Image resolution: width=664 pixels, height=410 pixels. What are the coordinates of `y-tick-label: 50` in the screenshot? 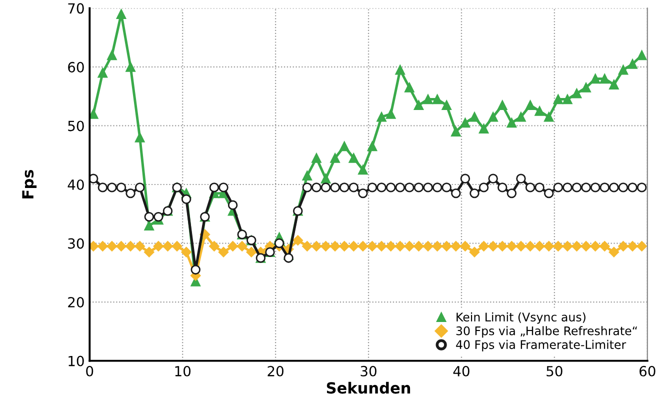 It's located at (76, 126).